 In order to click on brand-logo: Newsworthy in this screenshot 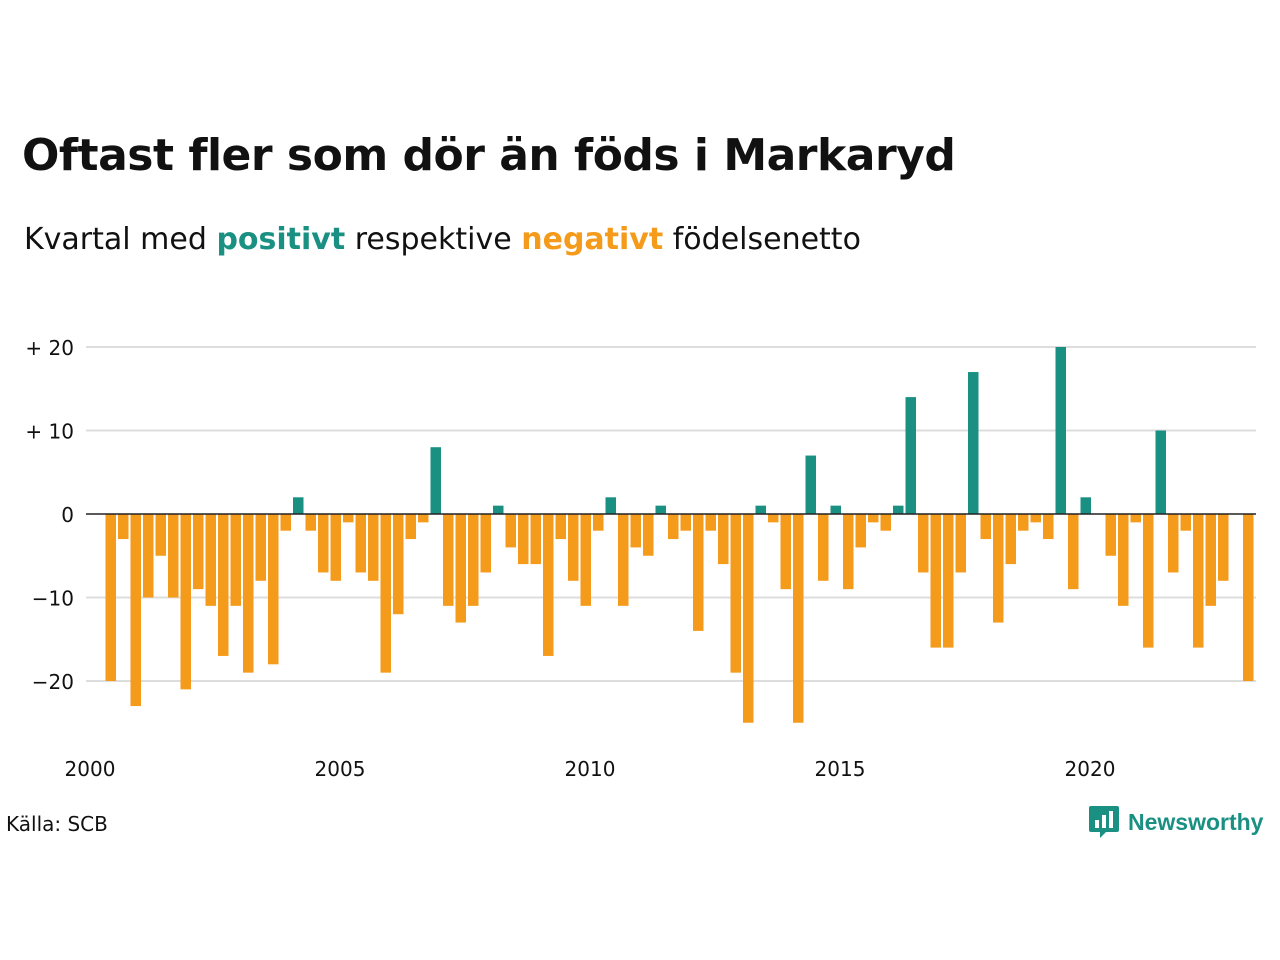, I will do `click(1175, 822)`.